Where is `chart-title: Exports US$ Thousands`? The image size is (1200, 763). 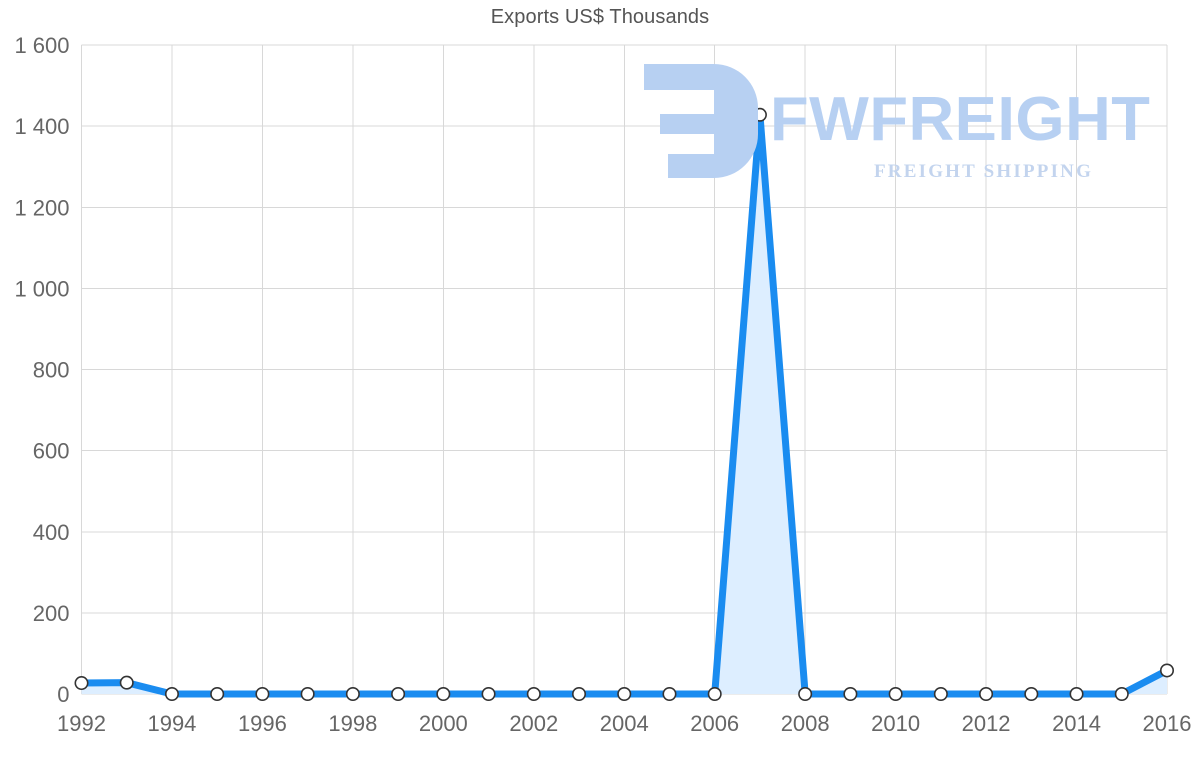
chart-title: Exports US$ Thousands is located at coordinates (600, 17).